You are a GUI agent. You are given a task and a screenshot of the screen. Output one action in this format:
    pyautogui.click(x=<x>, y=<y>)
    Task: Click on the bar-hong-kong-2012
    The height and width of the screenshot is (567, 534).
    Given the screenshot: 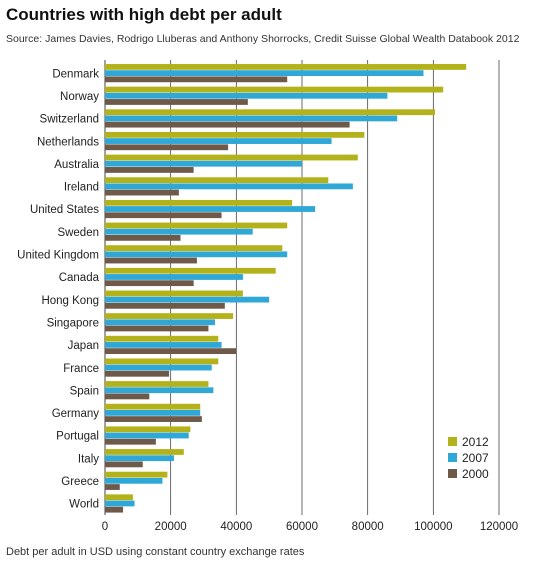 What is the action you would take?
    pyautogui.click(x=174, y=293)
    